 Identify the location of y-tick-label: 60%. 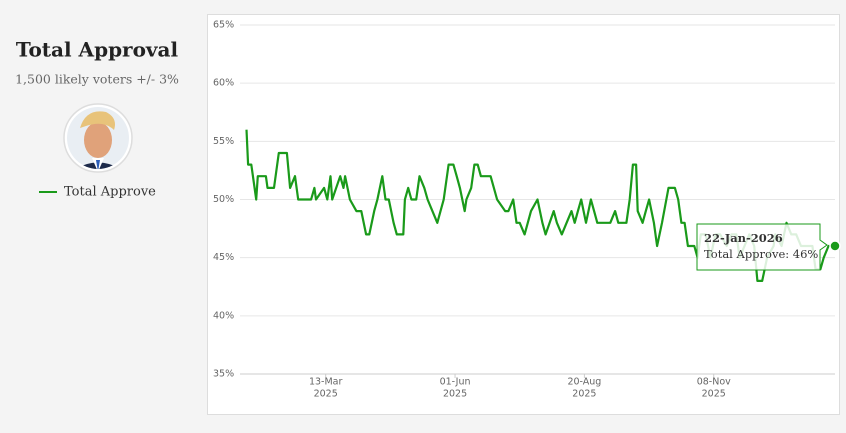
(223, 83).